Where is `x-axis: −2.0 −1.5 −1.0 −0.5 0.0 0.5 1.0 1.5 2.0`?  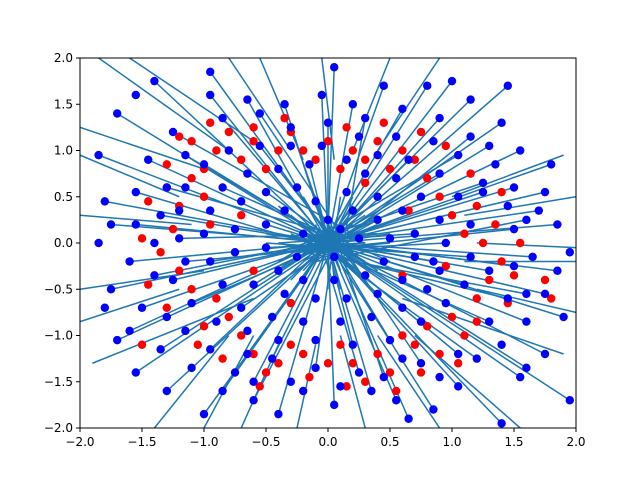
x-axis: −2.0 −1.5 −1.0 −0.5 0.0 0.5 1.0 1.5 2.0 is located at coordinates (325, 438).